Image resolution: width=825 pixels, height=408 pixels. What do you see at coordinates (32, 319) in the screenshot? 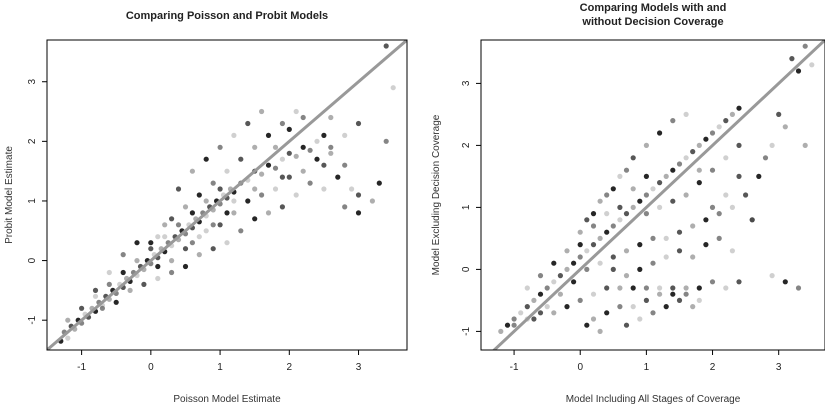
I see `y-tick-label: -1` at bounding box center [32, 319].